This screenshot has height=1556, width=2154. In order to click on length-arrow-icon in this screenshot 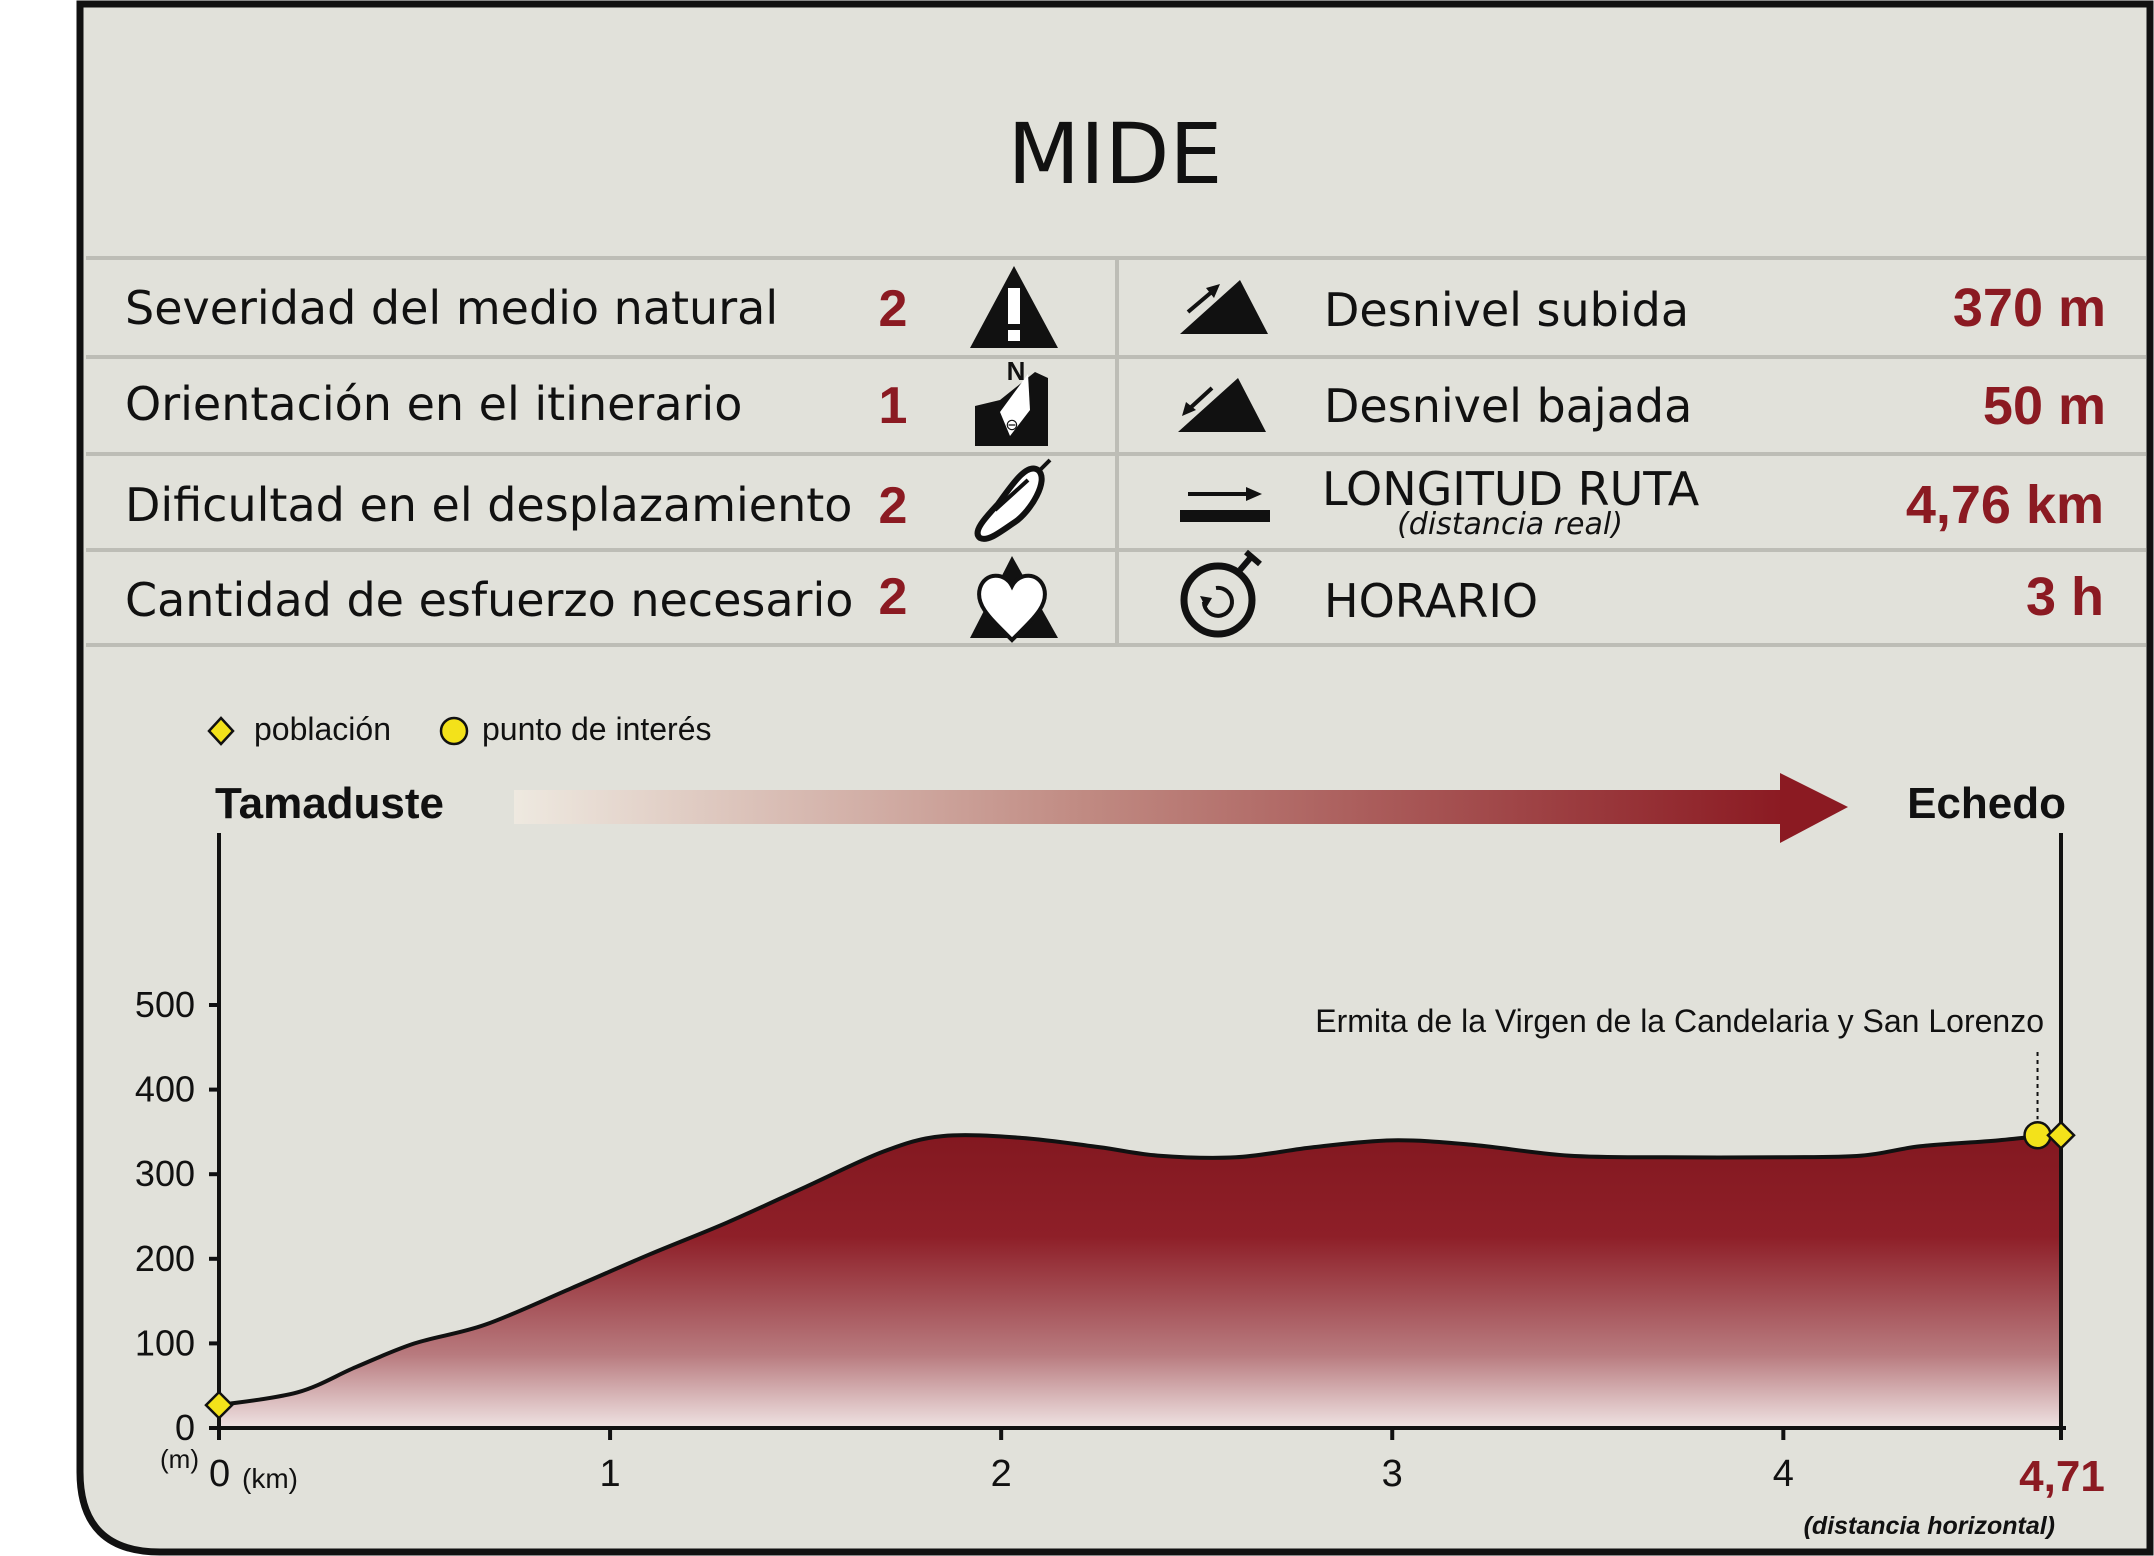, I will do `click(1225, 504)`.